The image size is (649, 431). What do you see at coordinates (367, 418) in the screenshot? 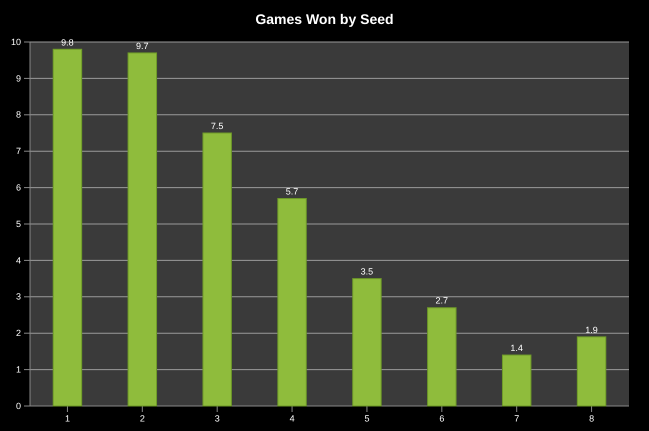
I see `x-tick-label: 5` at bounding box center [367, 418].